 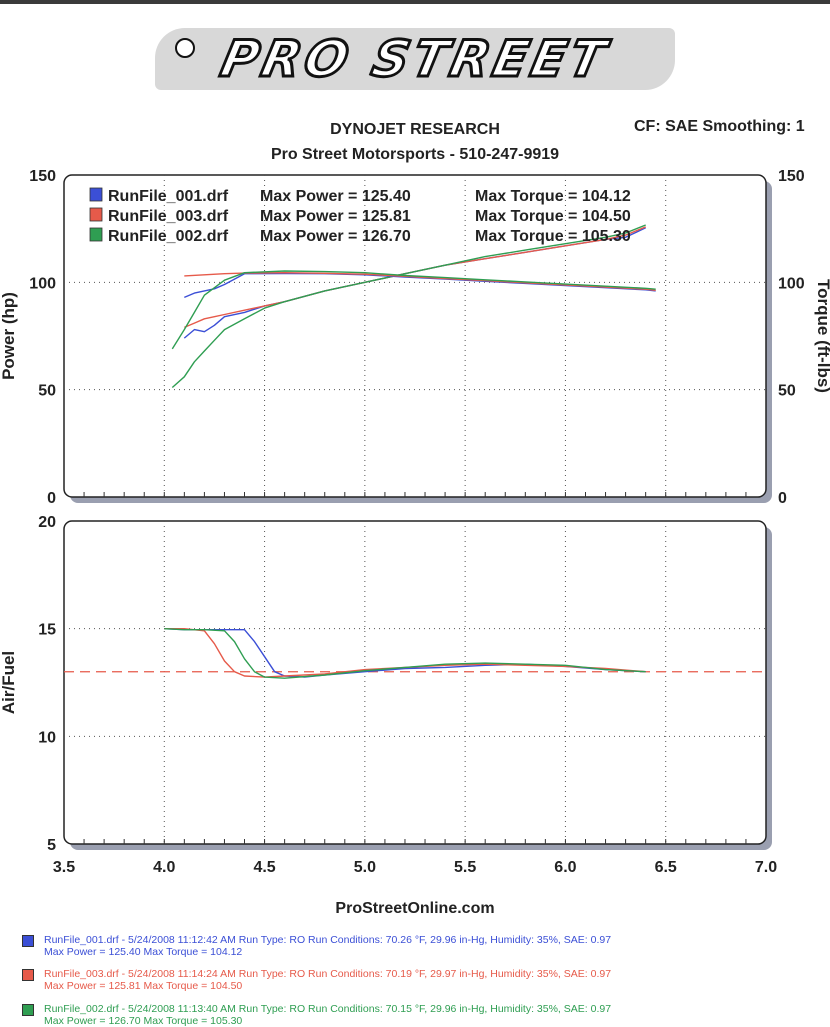 I want to click on x-tick-label: 7.0, so click(x=766, y=867).